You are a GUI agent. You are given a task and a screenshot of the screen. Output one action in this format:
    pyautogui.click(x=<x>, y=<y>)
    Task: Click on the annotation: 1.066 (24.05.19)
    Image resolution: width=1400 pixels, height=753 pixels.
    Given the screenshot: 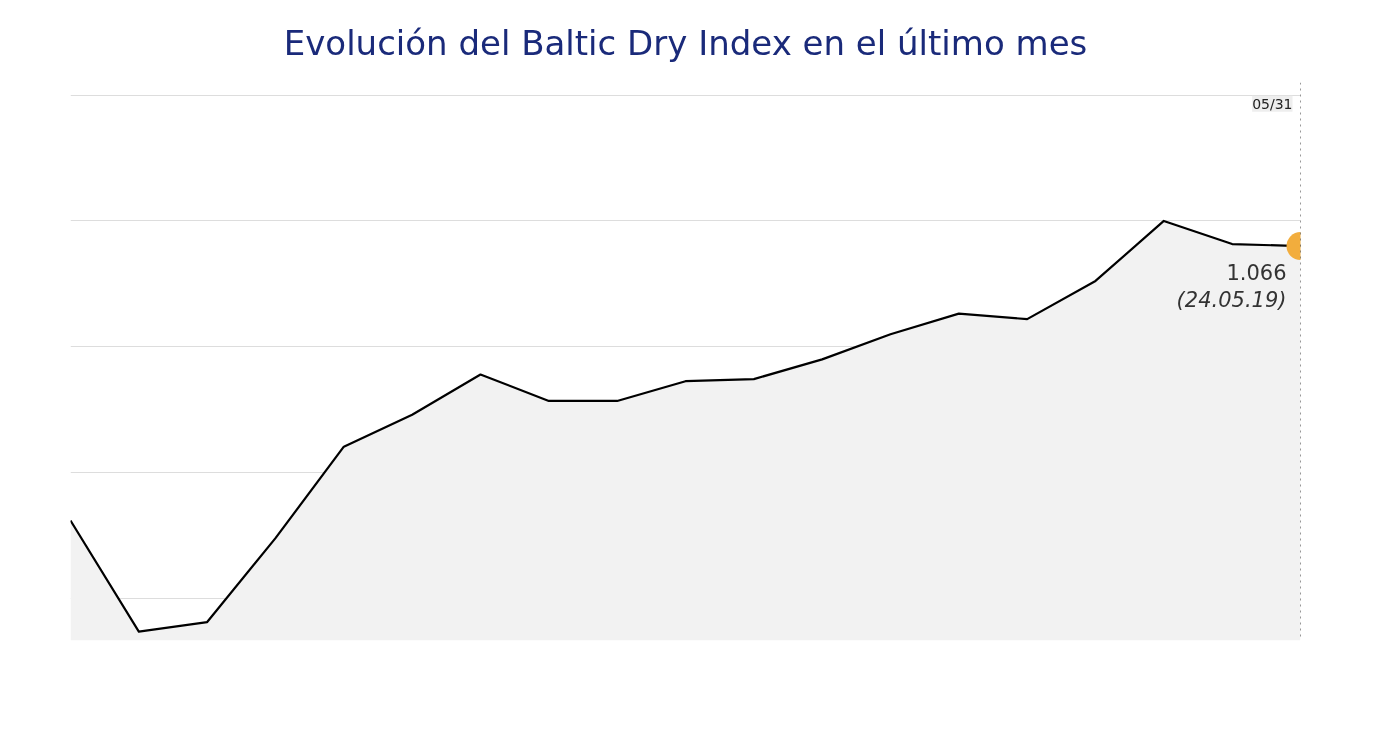 What is the action you would take?
    pyautogui.click(x=1231, y=287)
    